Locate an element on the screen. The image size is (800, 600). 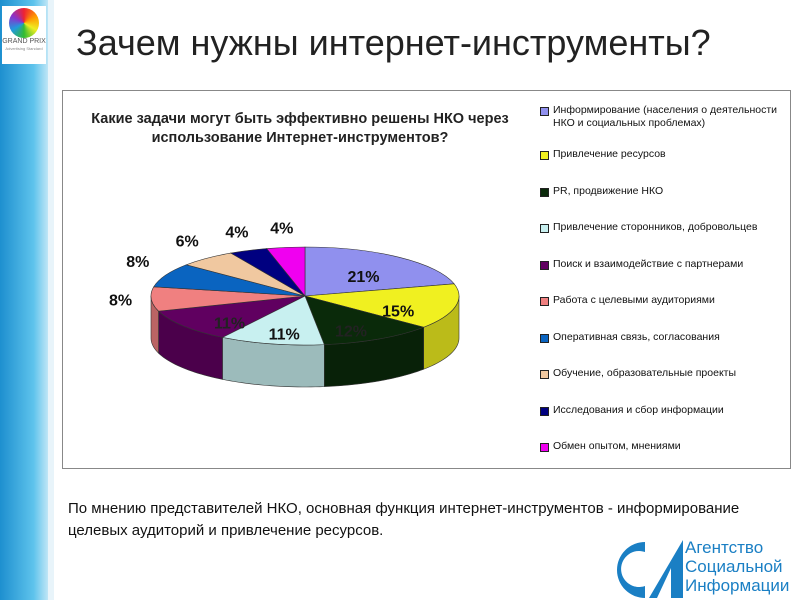
legend-item: Обучение, образовательные проекты is located at coordinates (638, 373).